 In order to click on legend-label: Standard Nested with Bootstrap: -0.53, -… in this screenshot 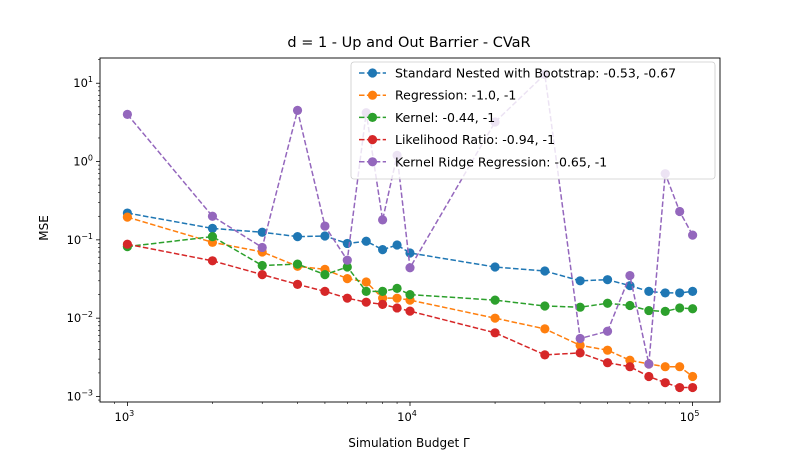, I will do `click(535, 73)`.